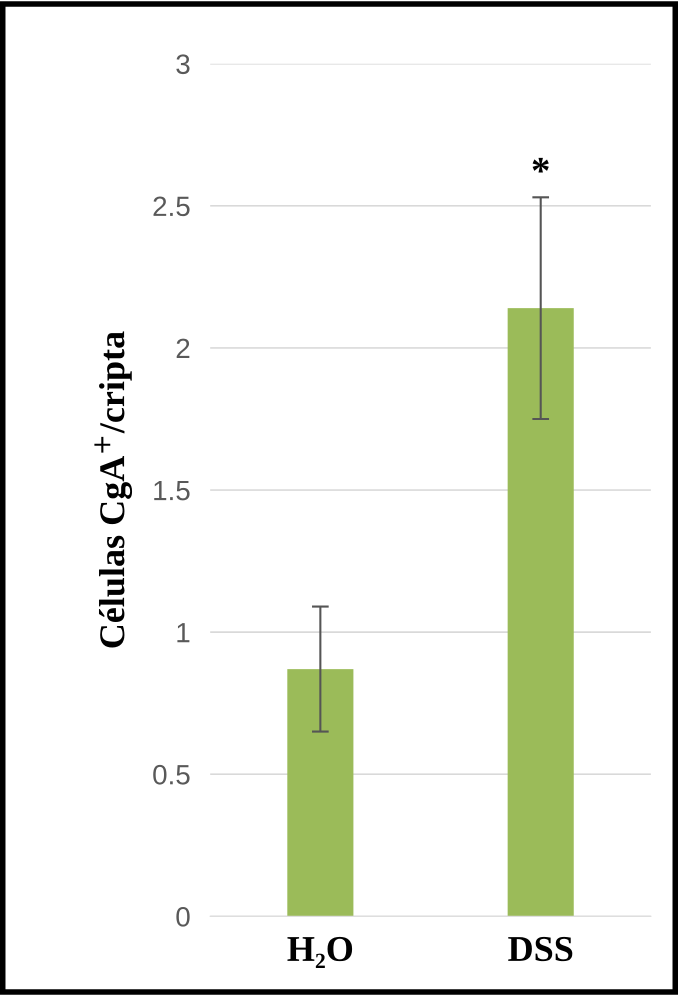 Image resolution: width=678 pixels, height=996 pixels. Describe the element at coordinates (172, 206) in the screenshot. I see `y-tick-label: 2.5` at that location.